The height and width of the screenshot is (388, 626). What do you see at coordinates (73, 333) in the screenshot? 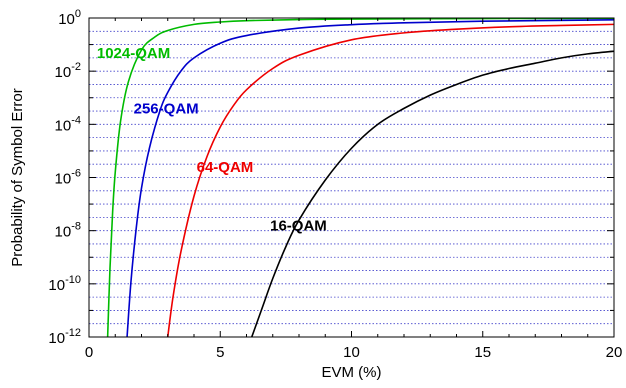
I see `y-tick-exponent: -12` at bounding box center [73, 333].